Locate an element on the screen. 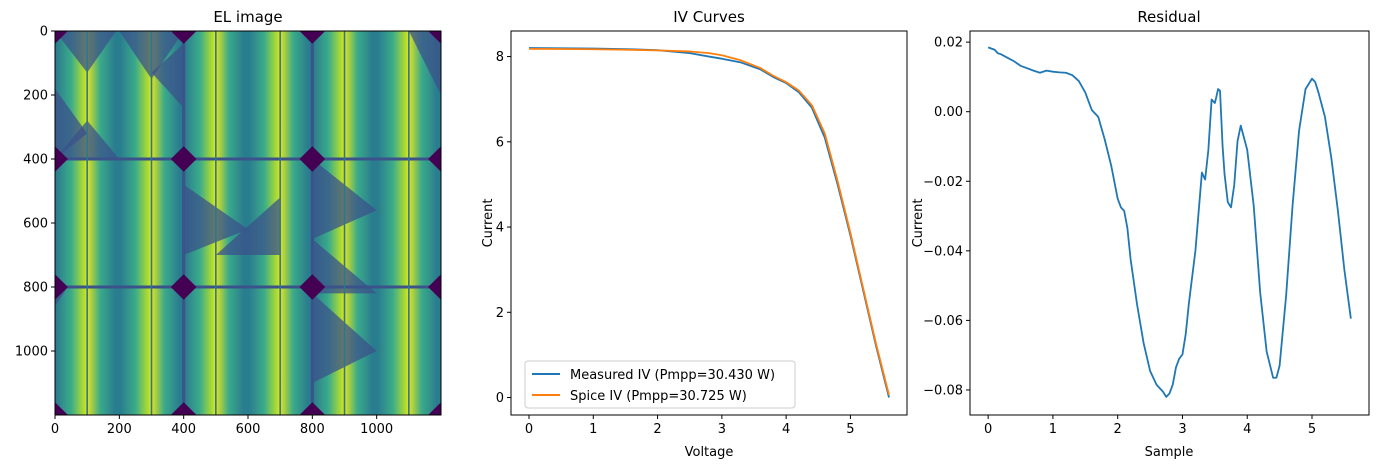 The width and height of the screenshot is (1381, 468). iv-curves-y-tick-label: 4 is located at coordinates (500, 228).